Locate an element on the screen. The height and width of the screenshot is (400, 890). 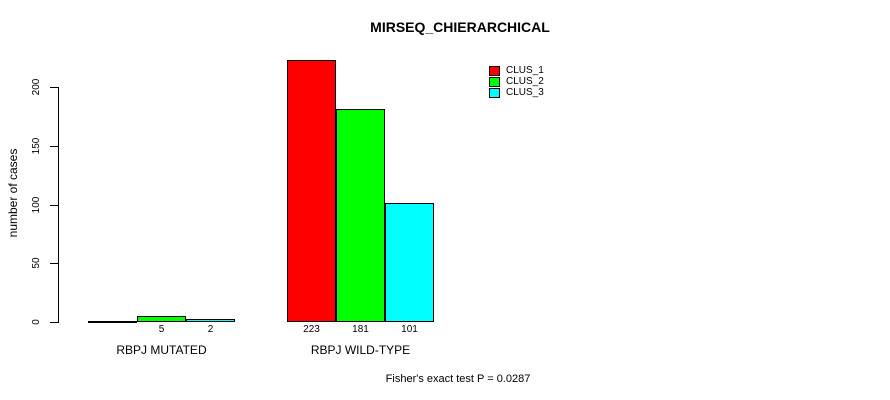
y-tick-label: 200 is located at coordinates (36, 87).